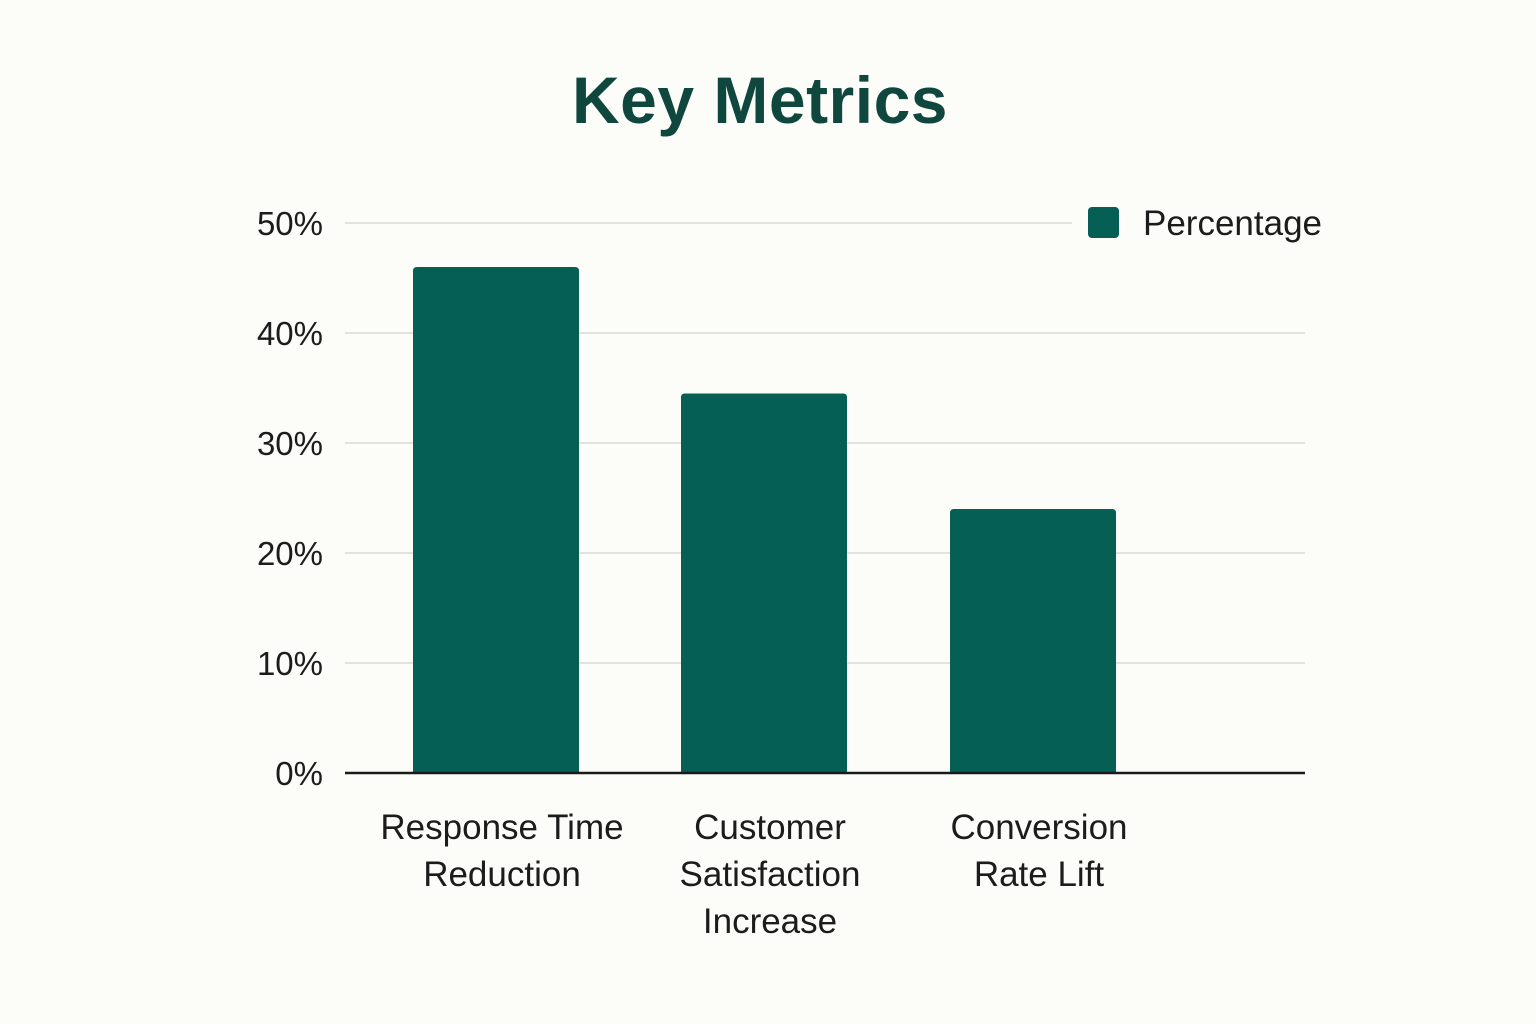  Describe the element at coordinates (290, 553) in the screenshot. I see `y-tick-label: 20%` at that location.